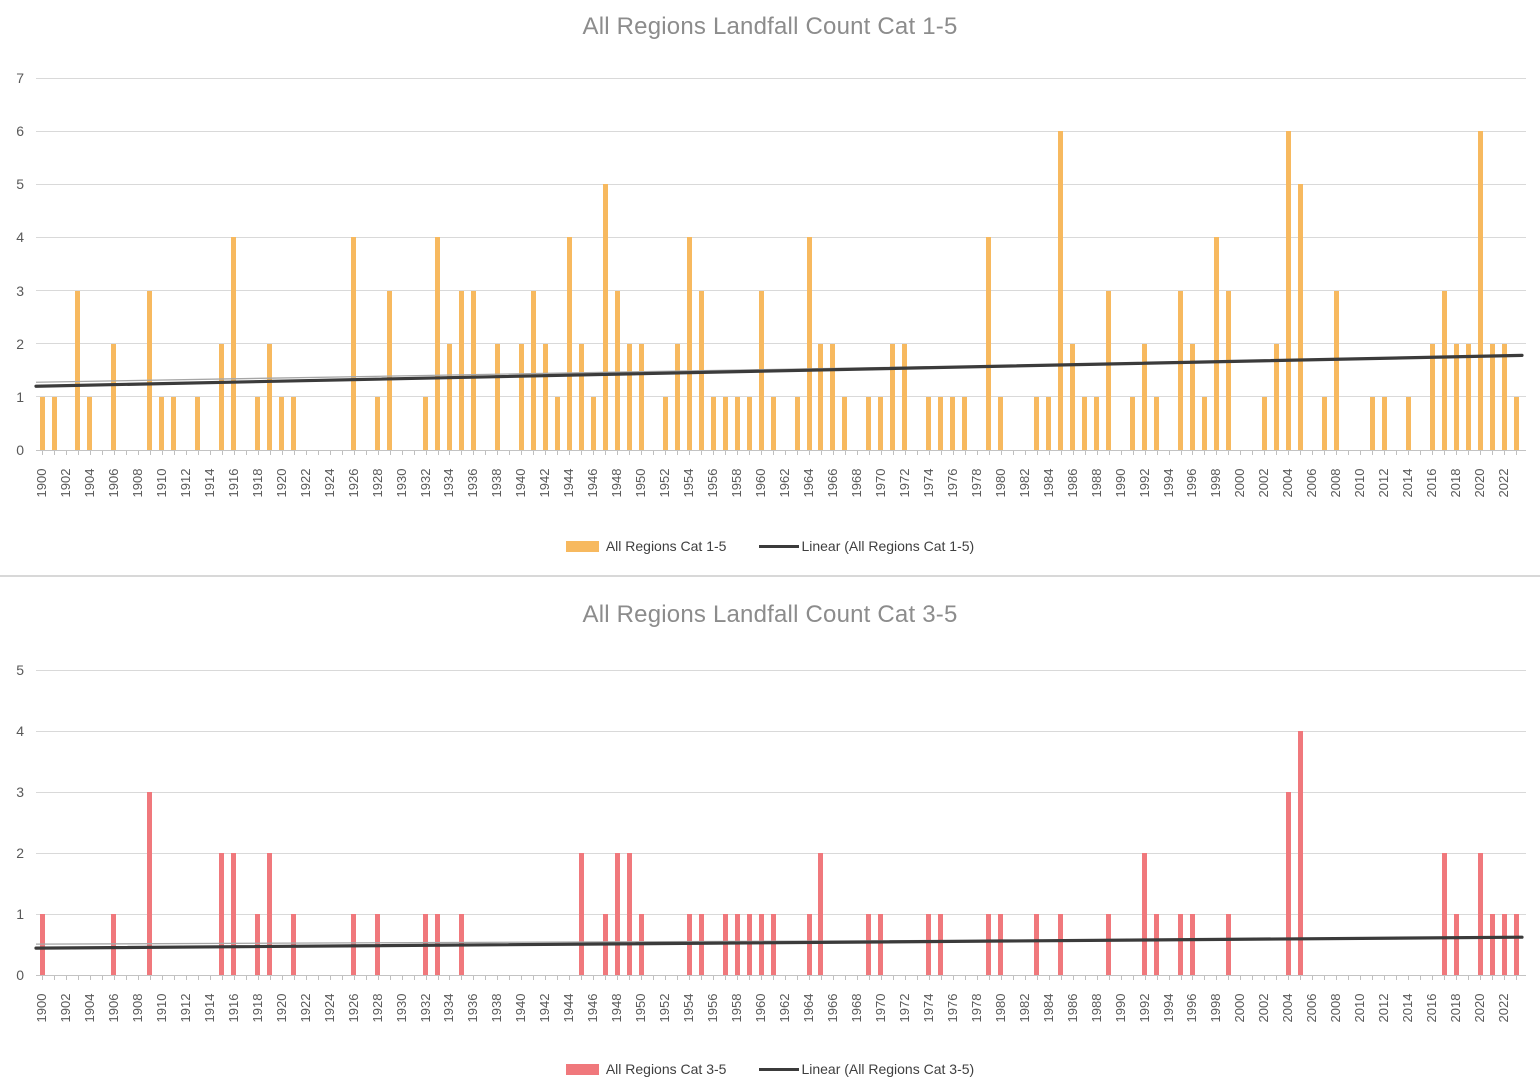 The height and width of the screenshot is (1090, 1540). I want to click on bar-2005, so click(1300, 317).